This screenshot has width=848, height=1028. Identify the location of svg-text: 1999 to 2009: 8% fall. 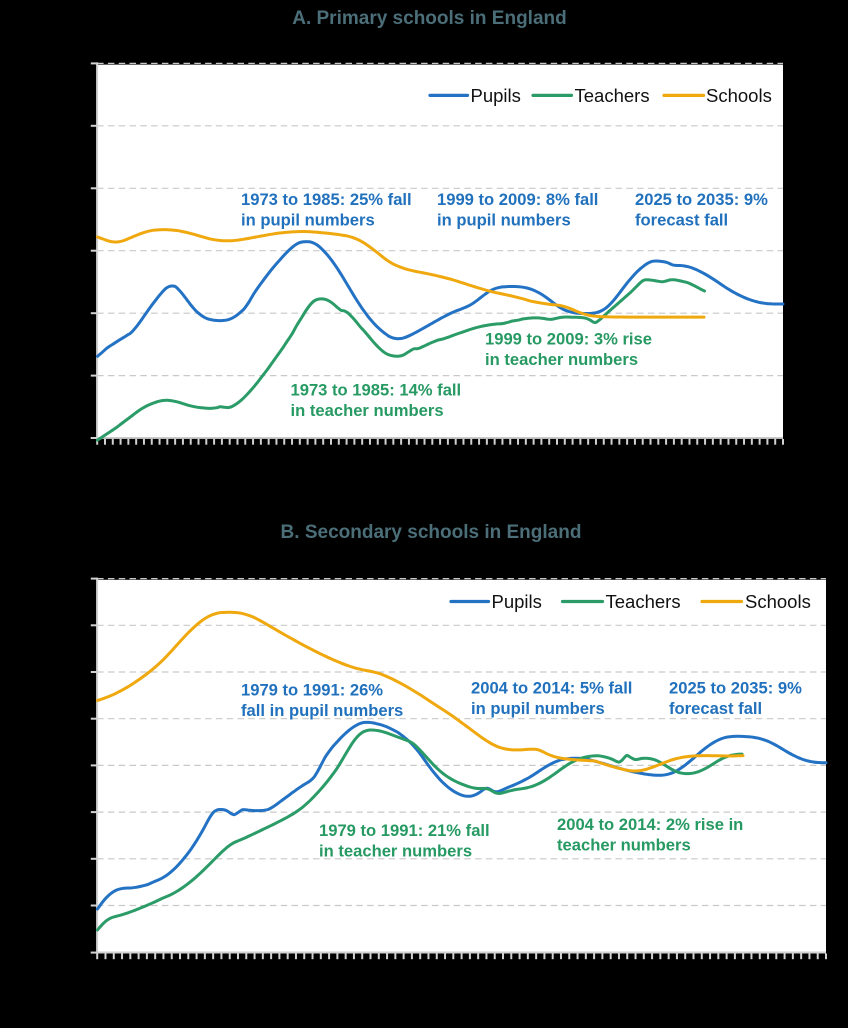
(517, 199).